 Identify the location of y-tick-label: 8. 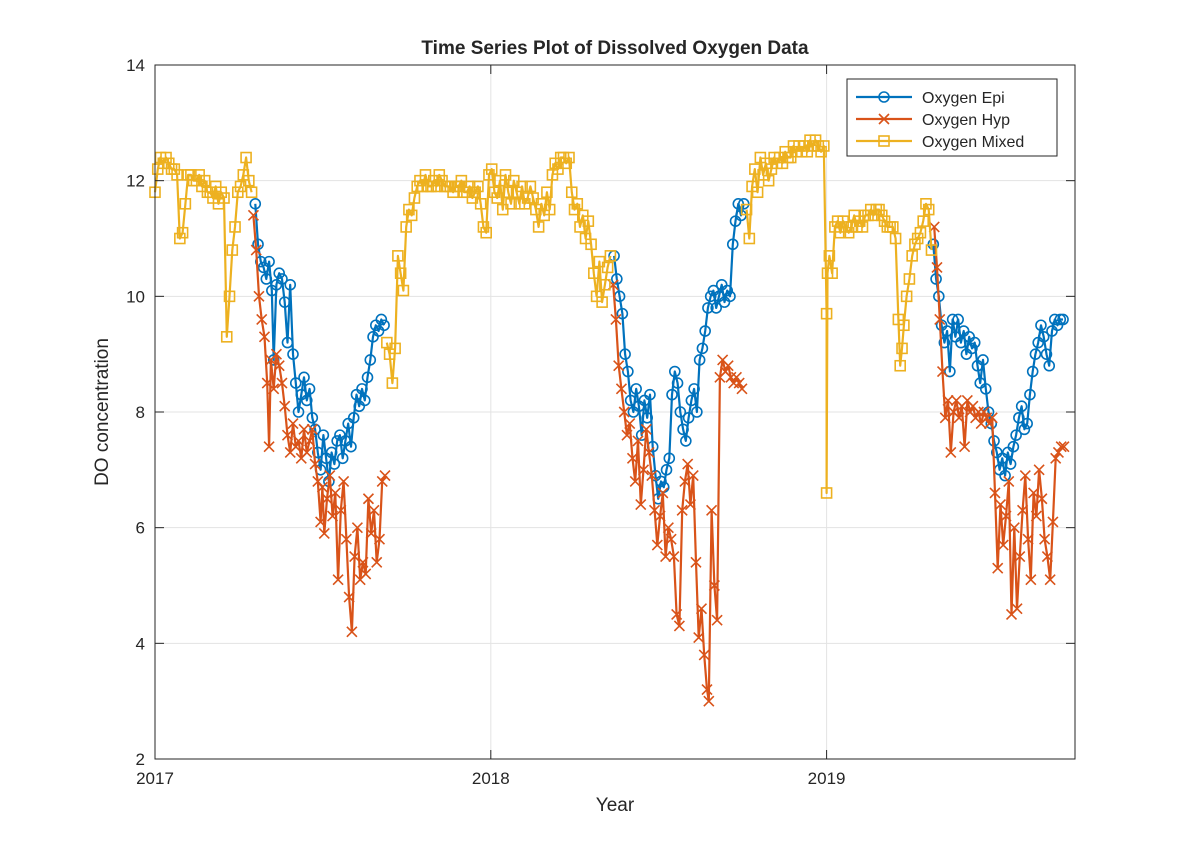
(140, 412).